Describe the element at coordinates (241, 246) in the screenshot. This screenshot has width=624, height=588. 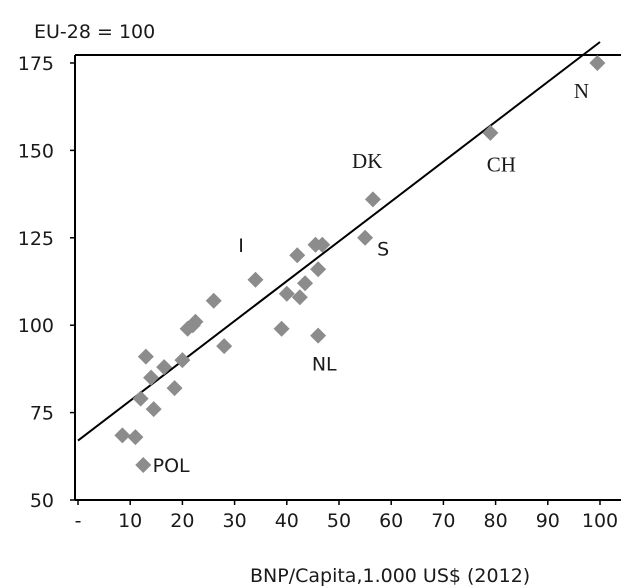
I see `country-label: I` at that location.